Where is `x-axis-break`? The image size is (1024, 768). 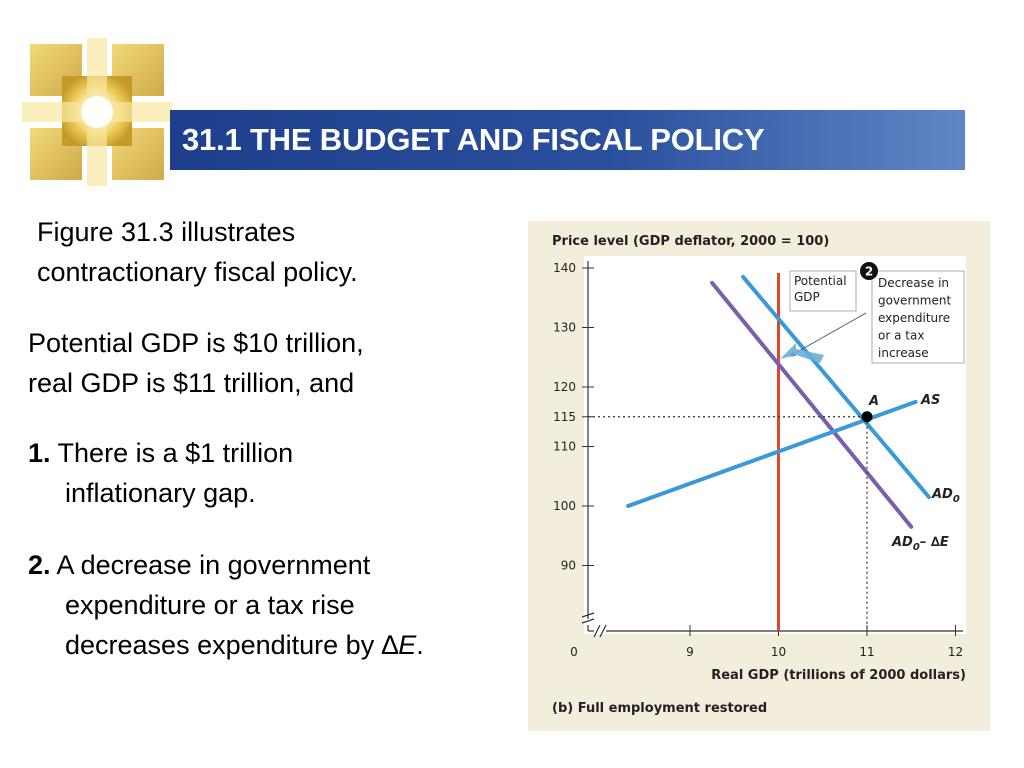
x-axis-break is located at coordinates (600, 631).